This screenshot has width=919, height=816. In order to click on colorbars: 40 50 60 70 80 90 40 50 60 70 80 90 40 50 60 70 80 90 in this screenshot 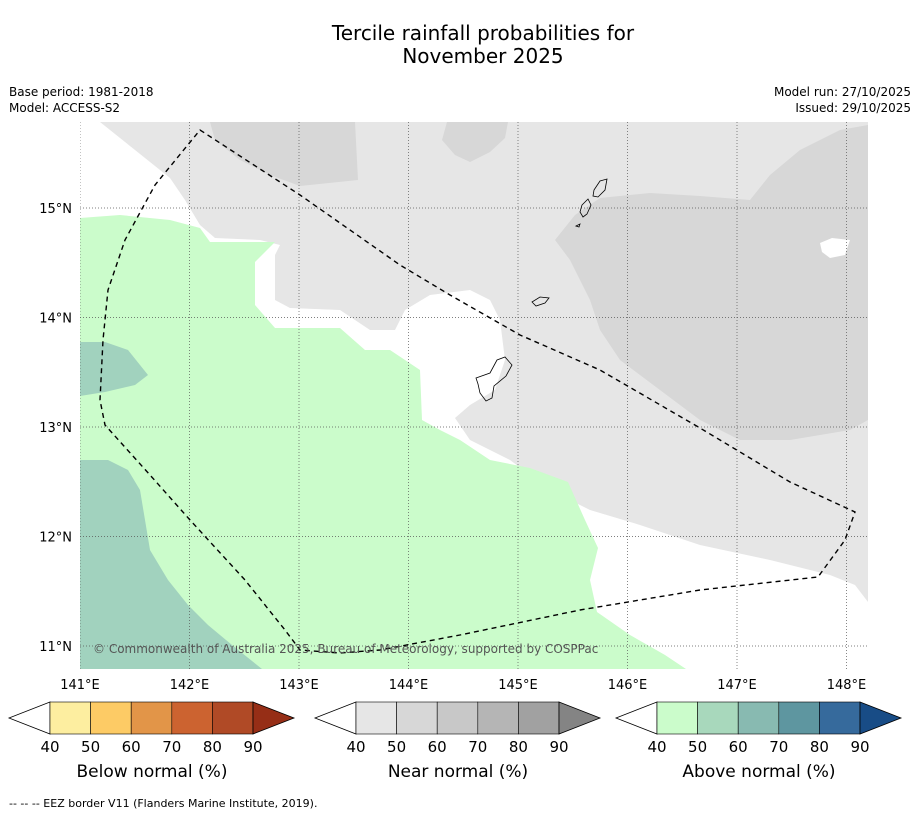, I will do `click(455, 728)`.